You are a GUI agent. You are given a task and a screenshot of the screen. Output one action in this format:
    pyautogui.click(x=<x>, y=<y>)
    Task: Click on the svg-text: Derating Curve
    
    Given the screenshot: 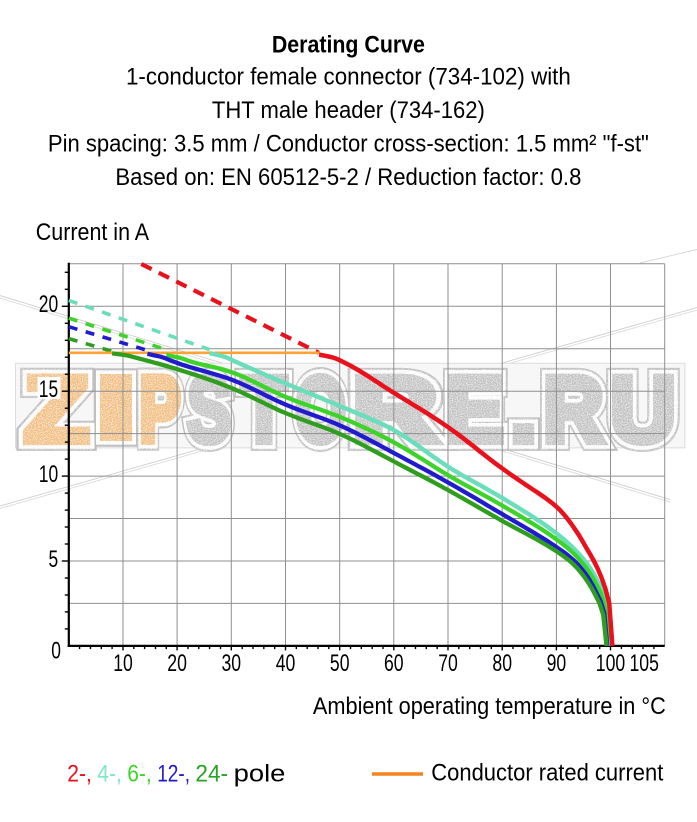 What is the action you would take?
    pyautogui.click(x=348, y=45)
    